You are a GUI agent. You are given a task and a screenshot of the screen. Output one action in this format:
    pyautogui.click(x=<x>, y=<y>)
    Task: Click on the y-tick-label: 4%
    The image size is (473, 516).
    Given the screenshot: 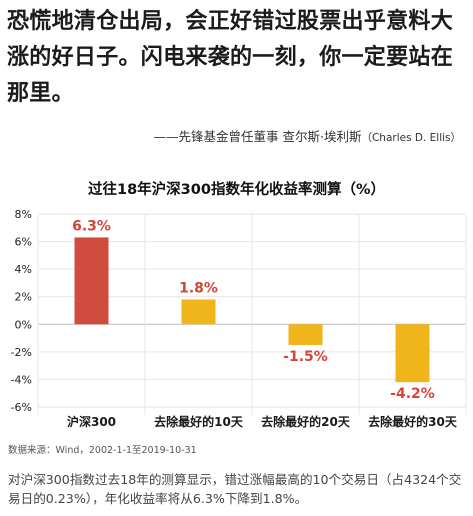 What is the action you would take?
    pyautogui.click(x=23, y=269)
    